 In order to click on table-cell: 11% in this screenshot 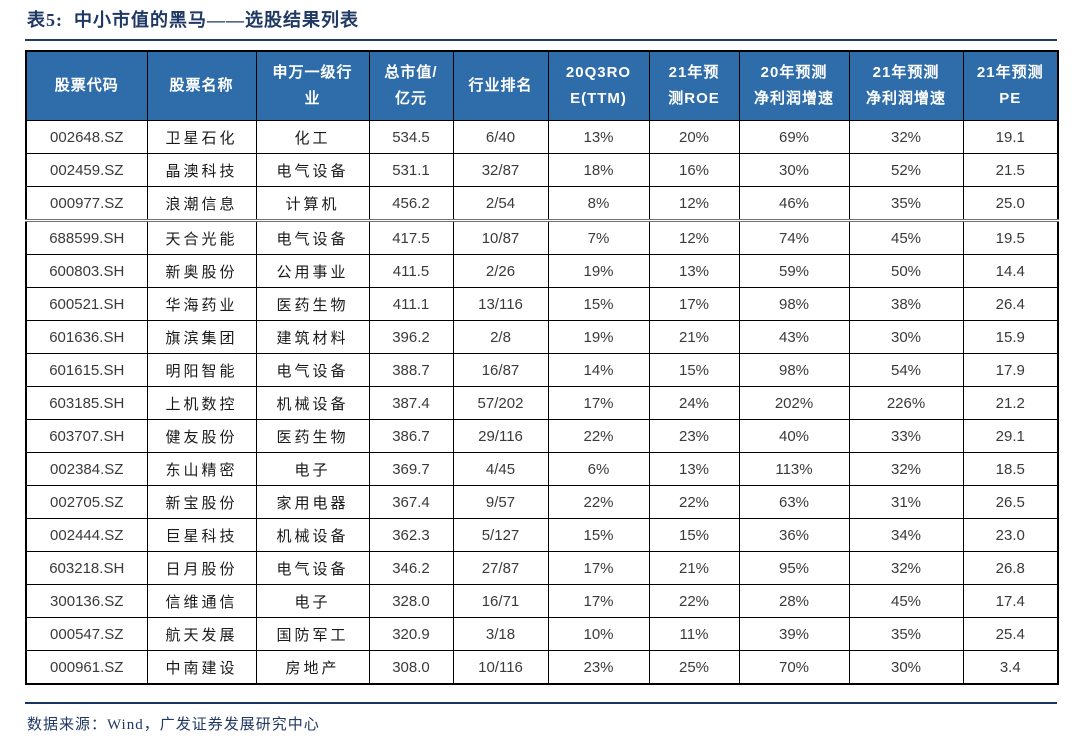, I will do `click(694, 634)`.